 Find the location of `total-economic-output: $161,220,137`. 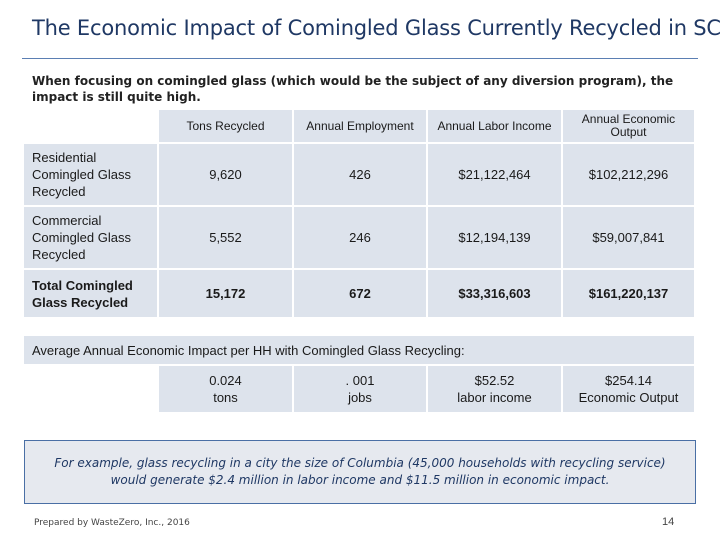

total-economic-output: $161,220,137 is located at coordinates (628, 293).